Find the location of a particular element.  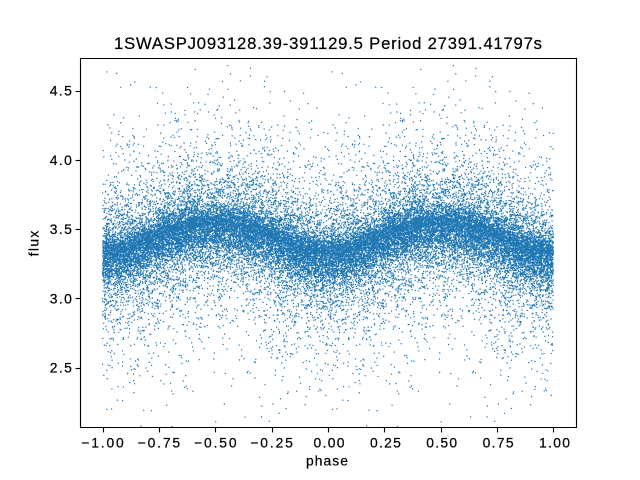

svg-text: 2.5 is located at coordinates (61, 368).